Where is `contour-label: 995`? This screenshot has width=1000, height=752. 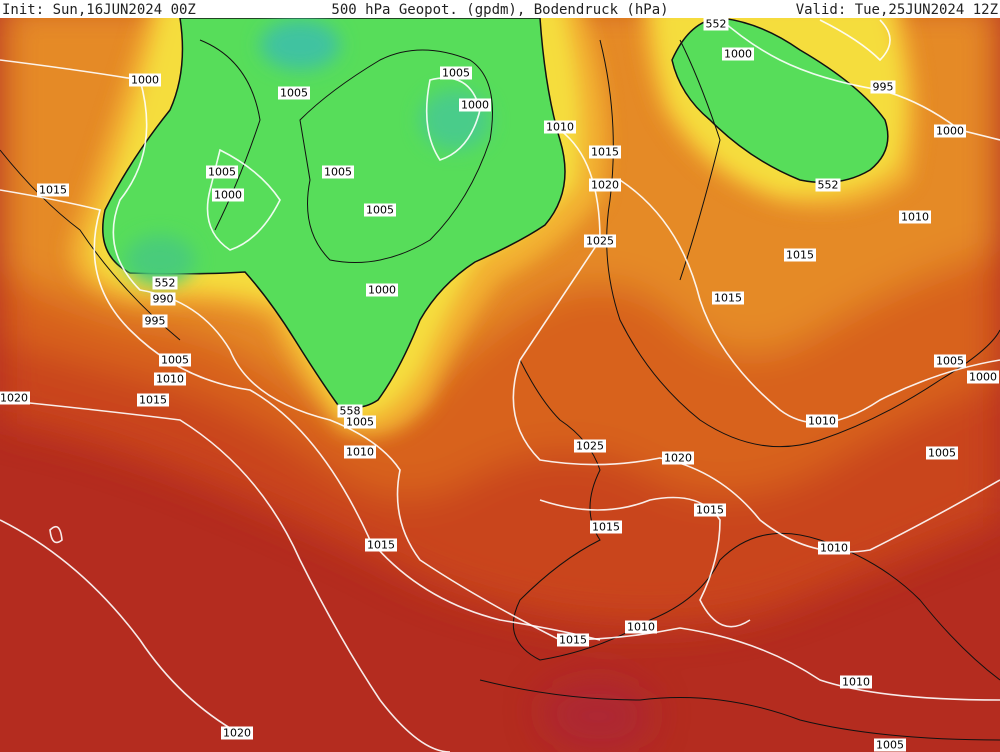
contour-label: 995 is located at coordinates (883, 87).